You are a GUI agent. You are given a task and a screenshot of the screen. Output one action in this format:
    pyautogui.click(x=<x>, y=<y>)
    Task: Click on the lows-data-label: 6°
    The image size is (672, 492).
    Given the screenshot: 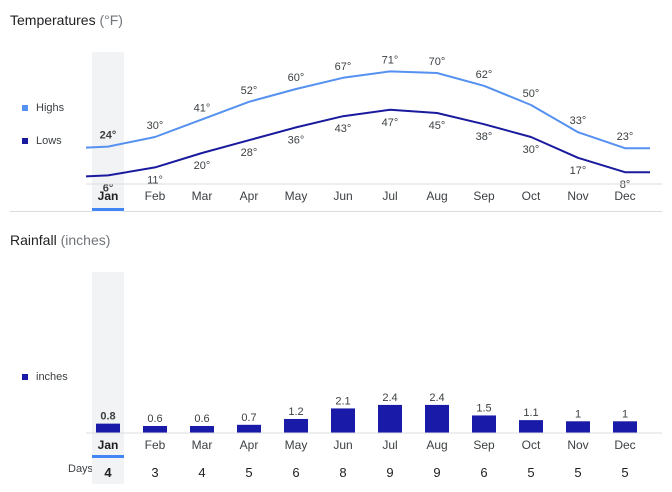 What is the action you would take?
    pyautogui.click(x=108, y=188)
    